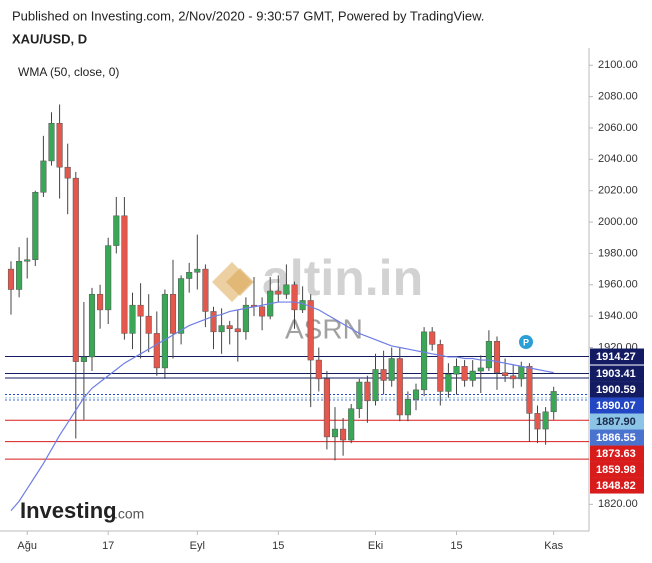 This screenshot has height=563, width=652. Describe the element at coordinates (618, 222) in the screenshot. I see `y-tick-label: 2000.00` at that location.